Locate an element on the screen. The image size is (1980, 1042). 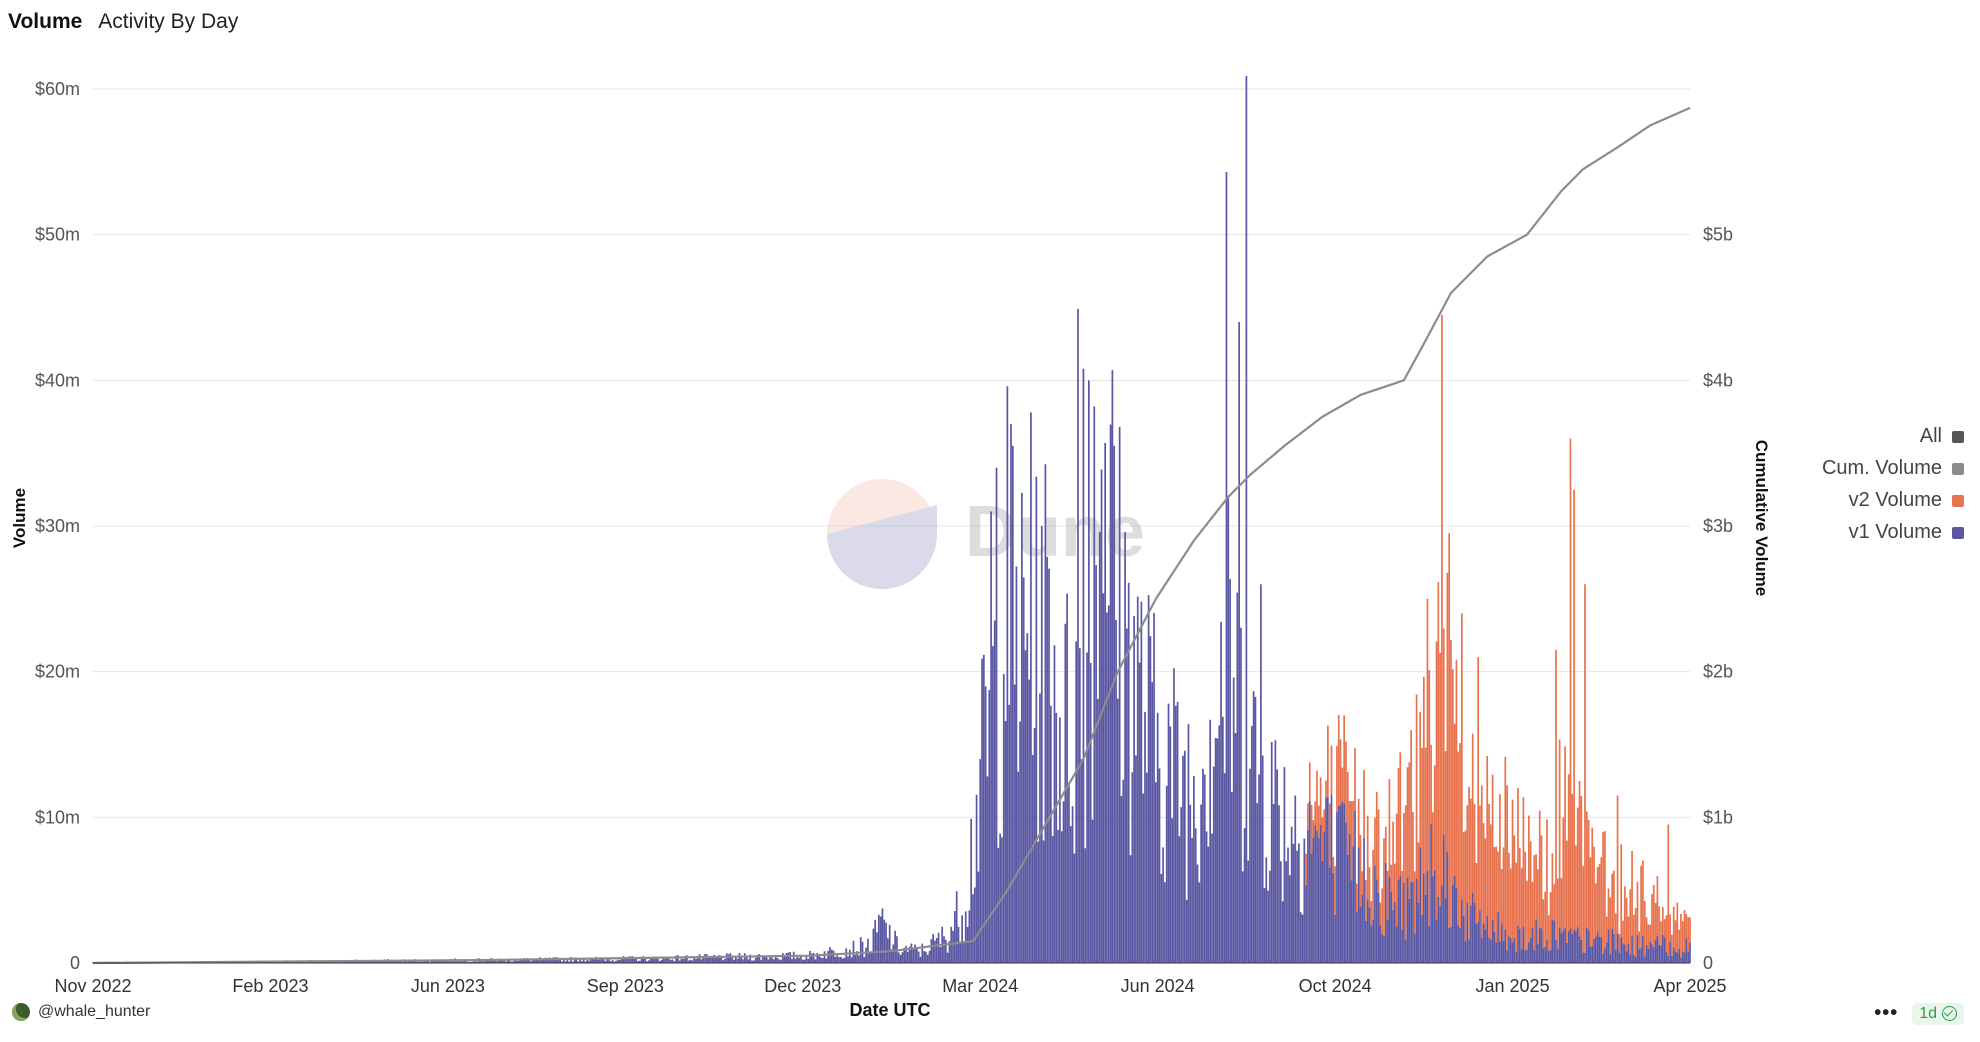
legend-item-cum-volume: Cum. Volume is located at coordinates (1893, 468).